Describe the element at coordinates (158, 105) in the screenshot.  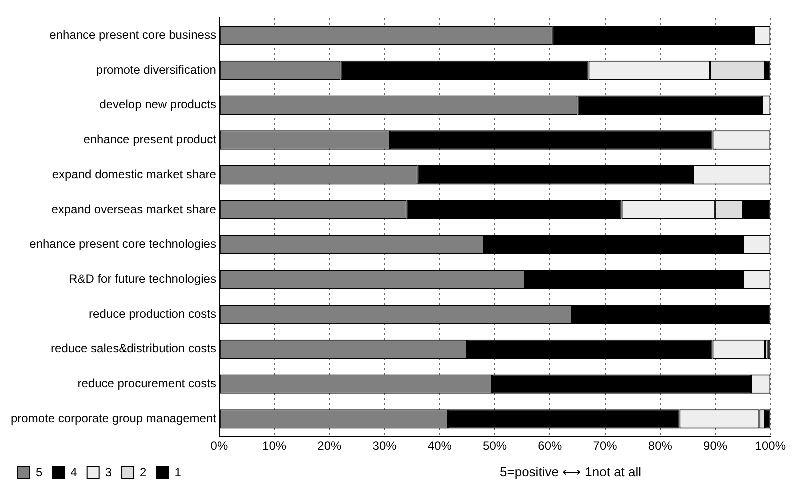
I see `y-tick-label: develop new products` at that location.